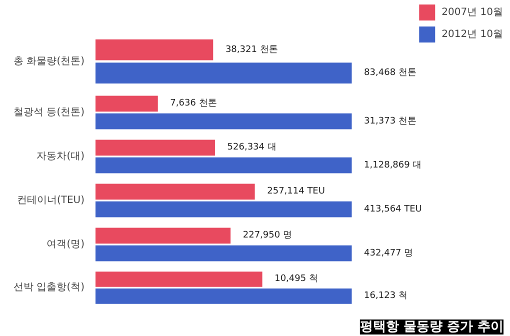 The height and width of the screenshot is (336, 510). I want to click on data-label: 31,373 천톤, so click(390, 121).